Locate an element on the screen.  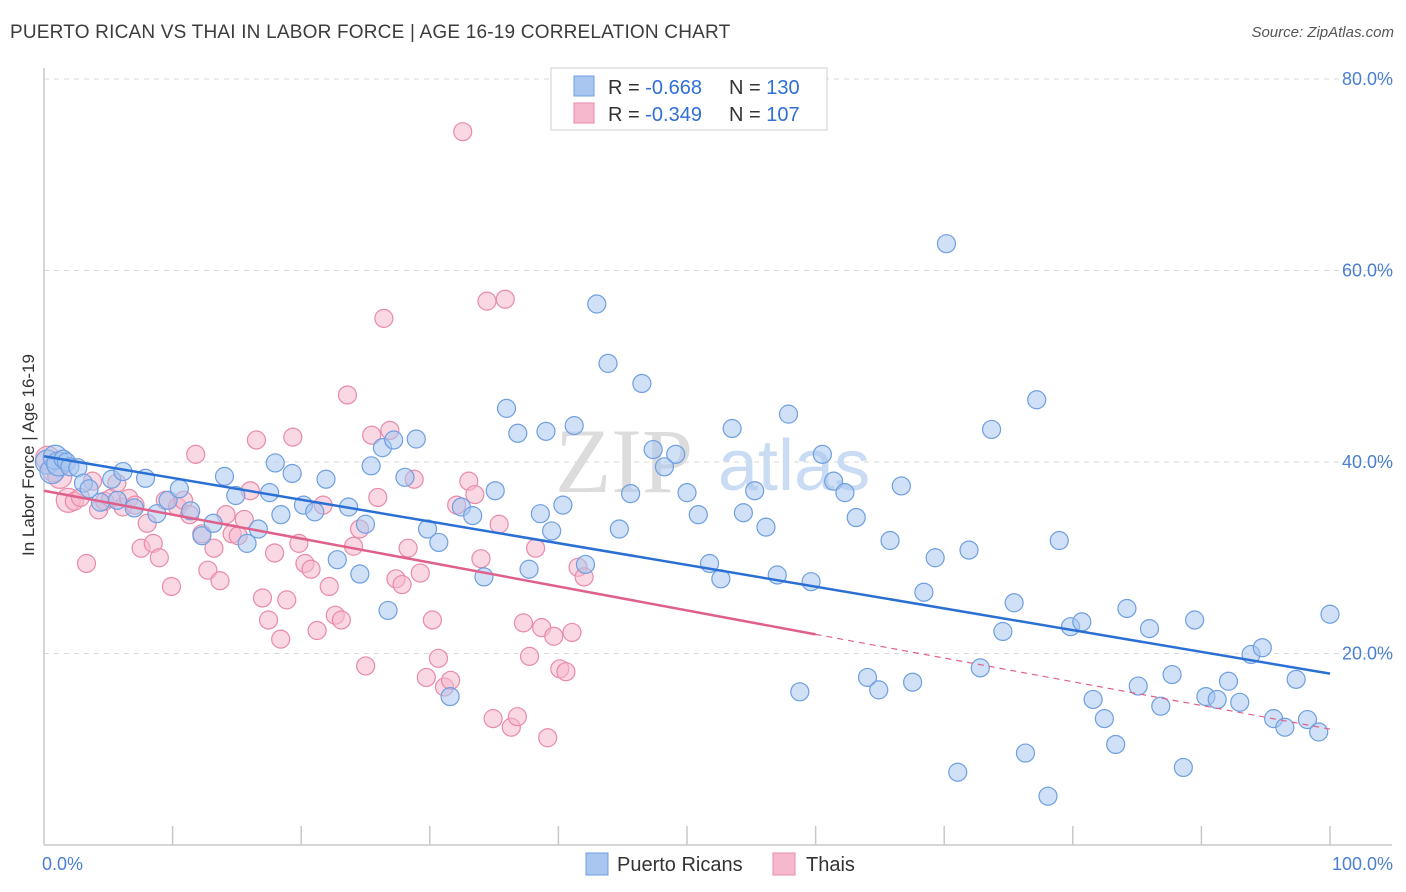
x-tick-label-max: 100.0% is located at coordinates (1362, 864).